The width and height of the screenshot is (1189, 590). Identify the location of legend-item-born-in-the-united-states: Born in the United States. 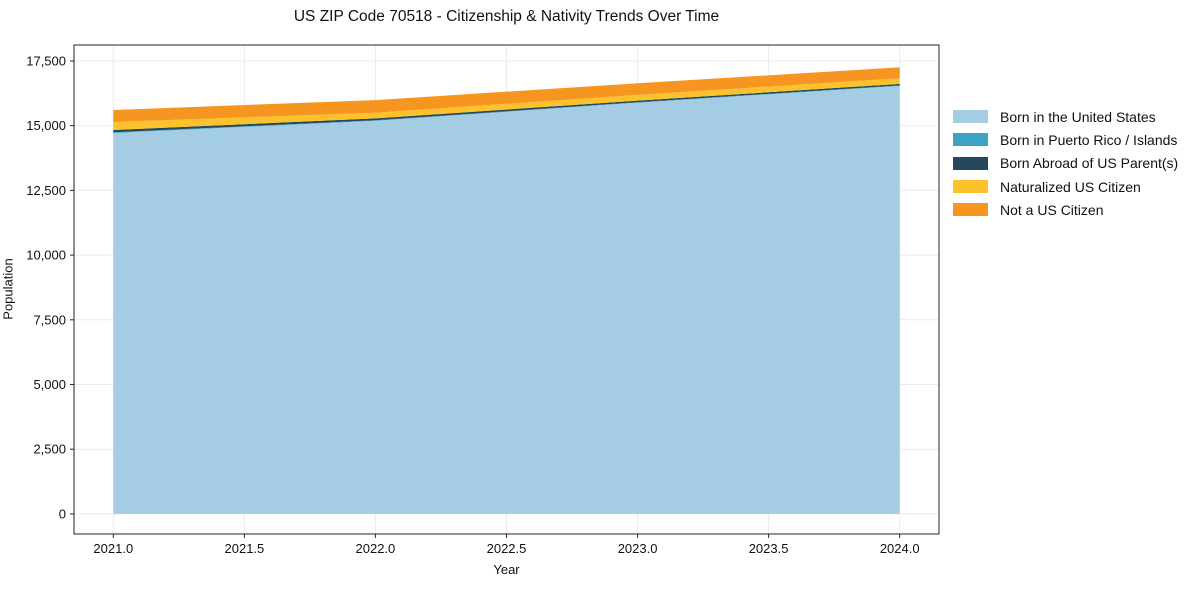
(1065, 116).